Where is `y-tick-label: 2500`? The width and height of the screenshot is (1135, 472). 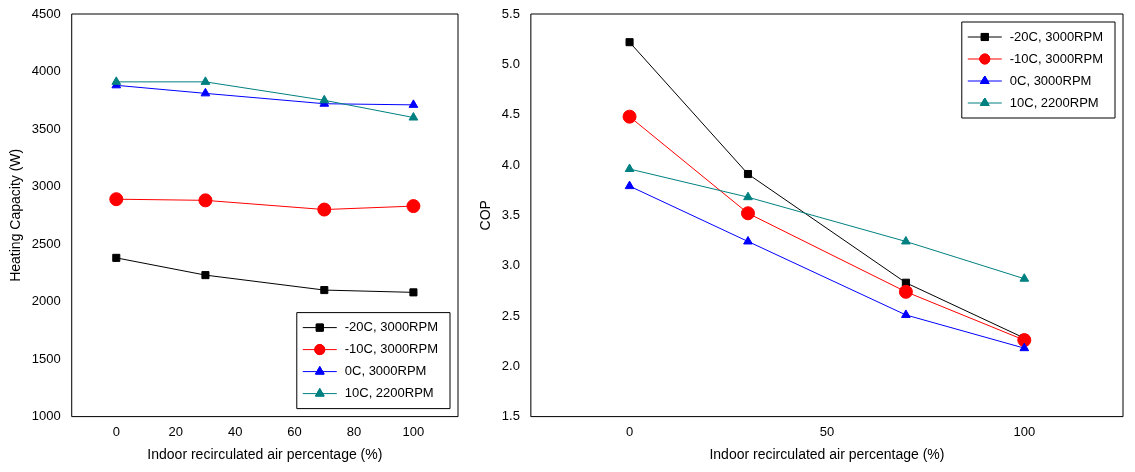 y-tick-label: 2500 is located at coordinates (46, 243).